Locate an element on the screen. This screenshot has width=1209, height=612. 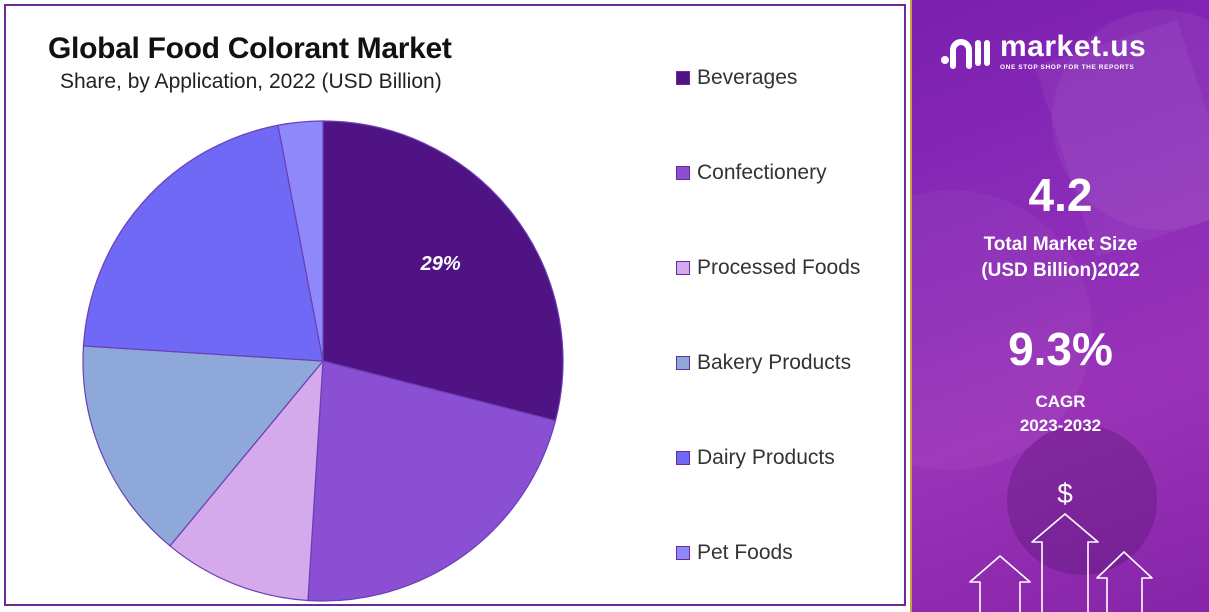
cagr-label-line2: 2023-2032 is located at coordinates (1060, 425).